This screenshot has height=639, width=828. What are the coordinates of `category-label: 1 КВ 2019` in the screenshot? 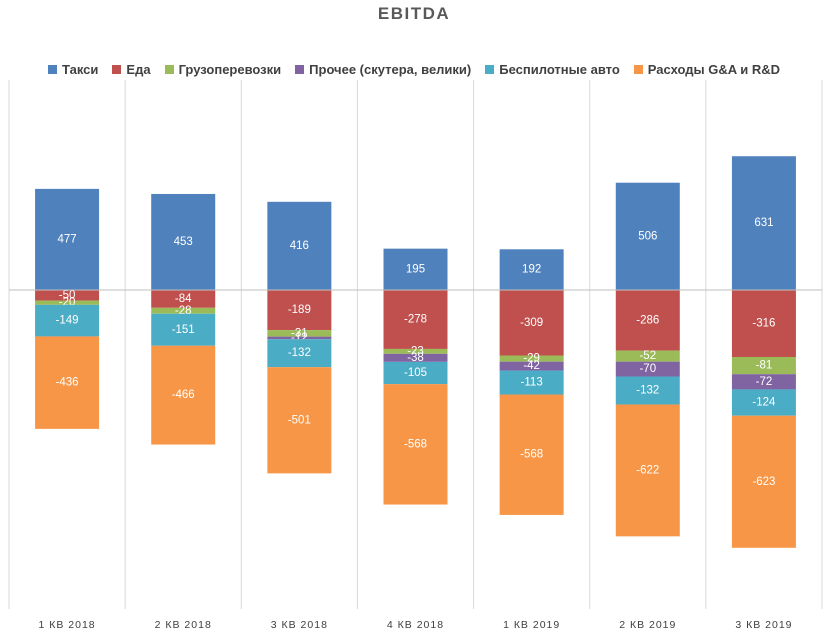 It's located at (531, 625).